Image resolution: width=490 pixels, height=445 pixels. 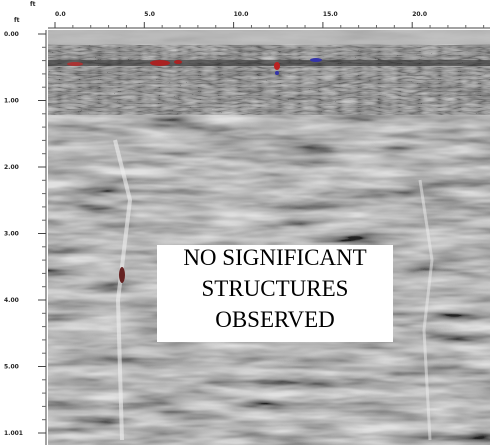 What do you see at coordinates (275, 288) in the screenshot?
I see `annotation-line: STRUCTURES` at bounding box center [275, 288].